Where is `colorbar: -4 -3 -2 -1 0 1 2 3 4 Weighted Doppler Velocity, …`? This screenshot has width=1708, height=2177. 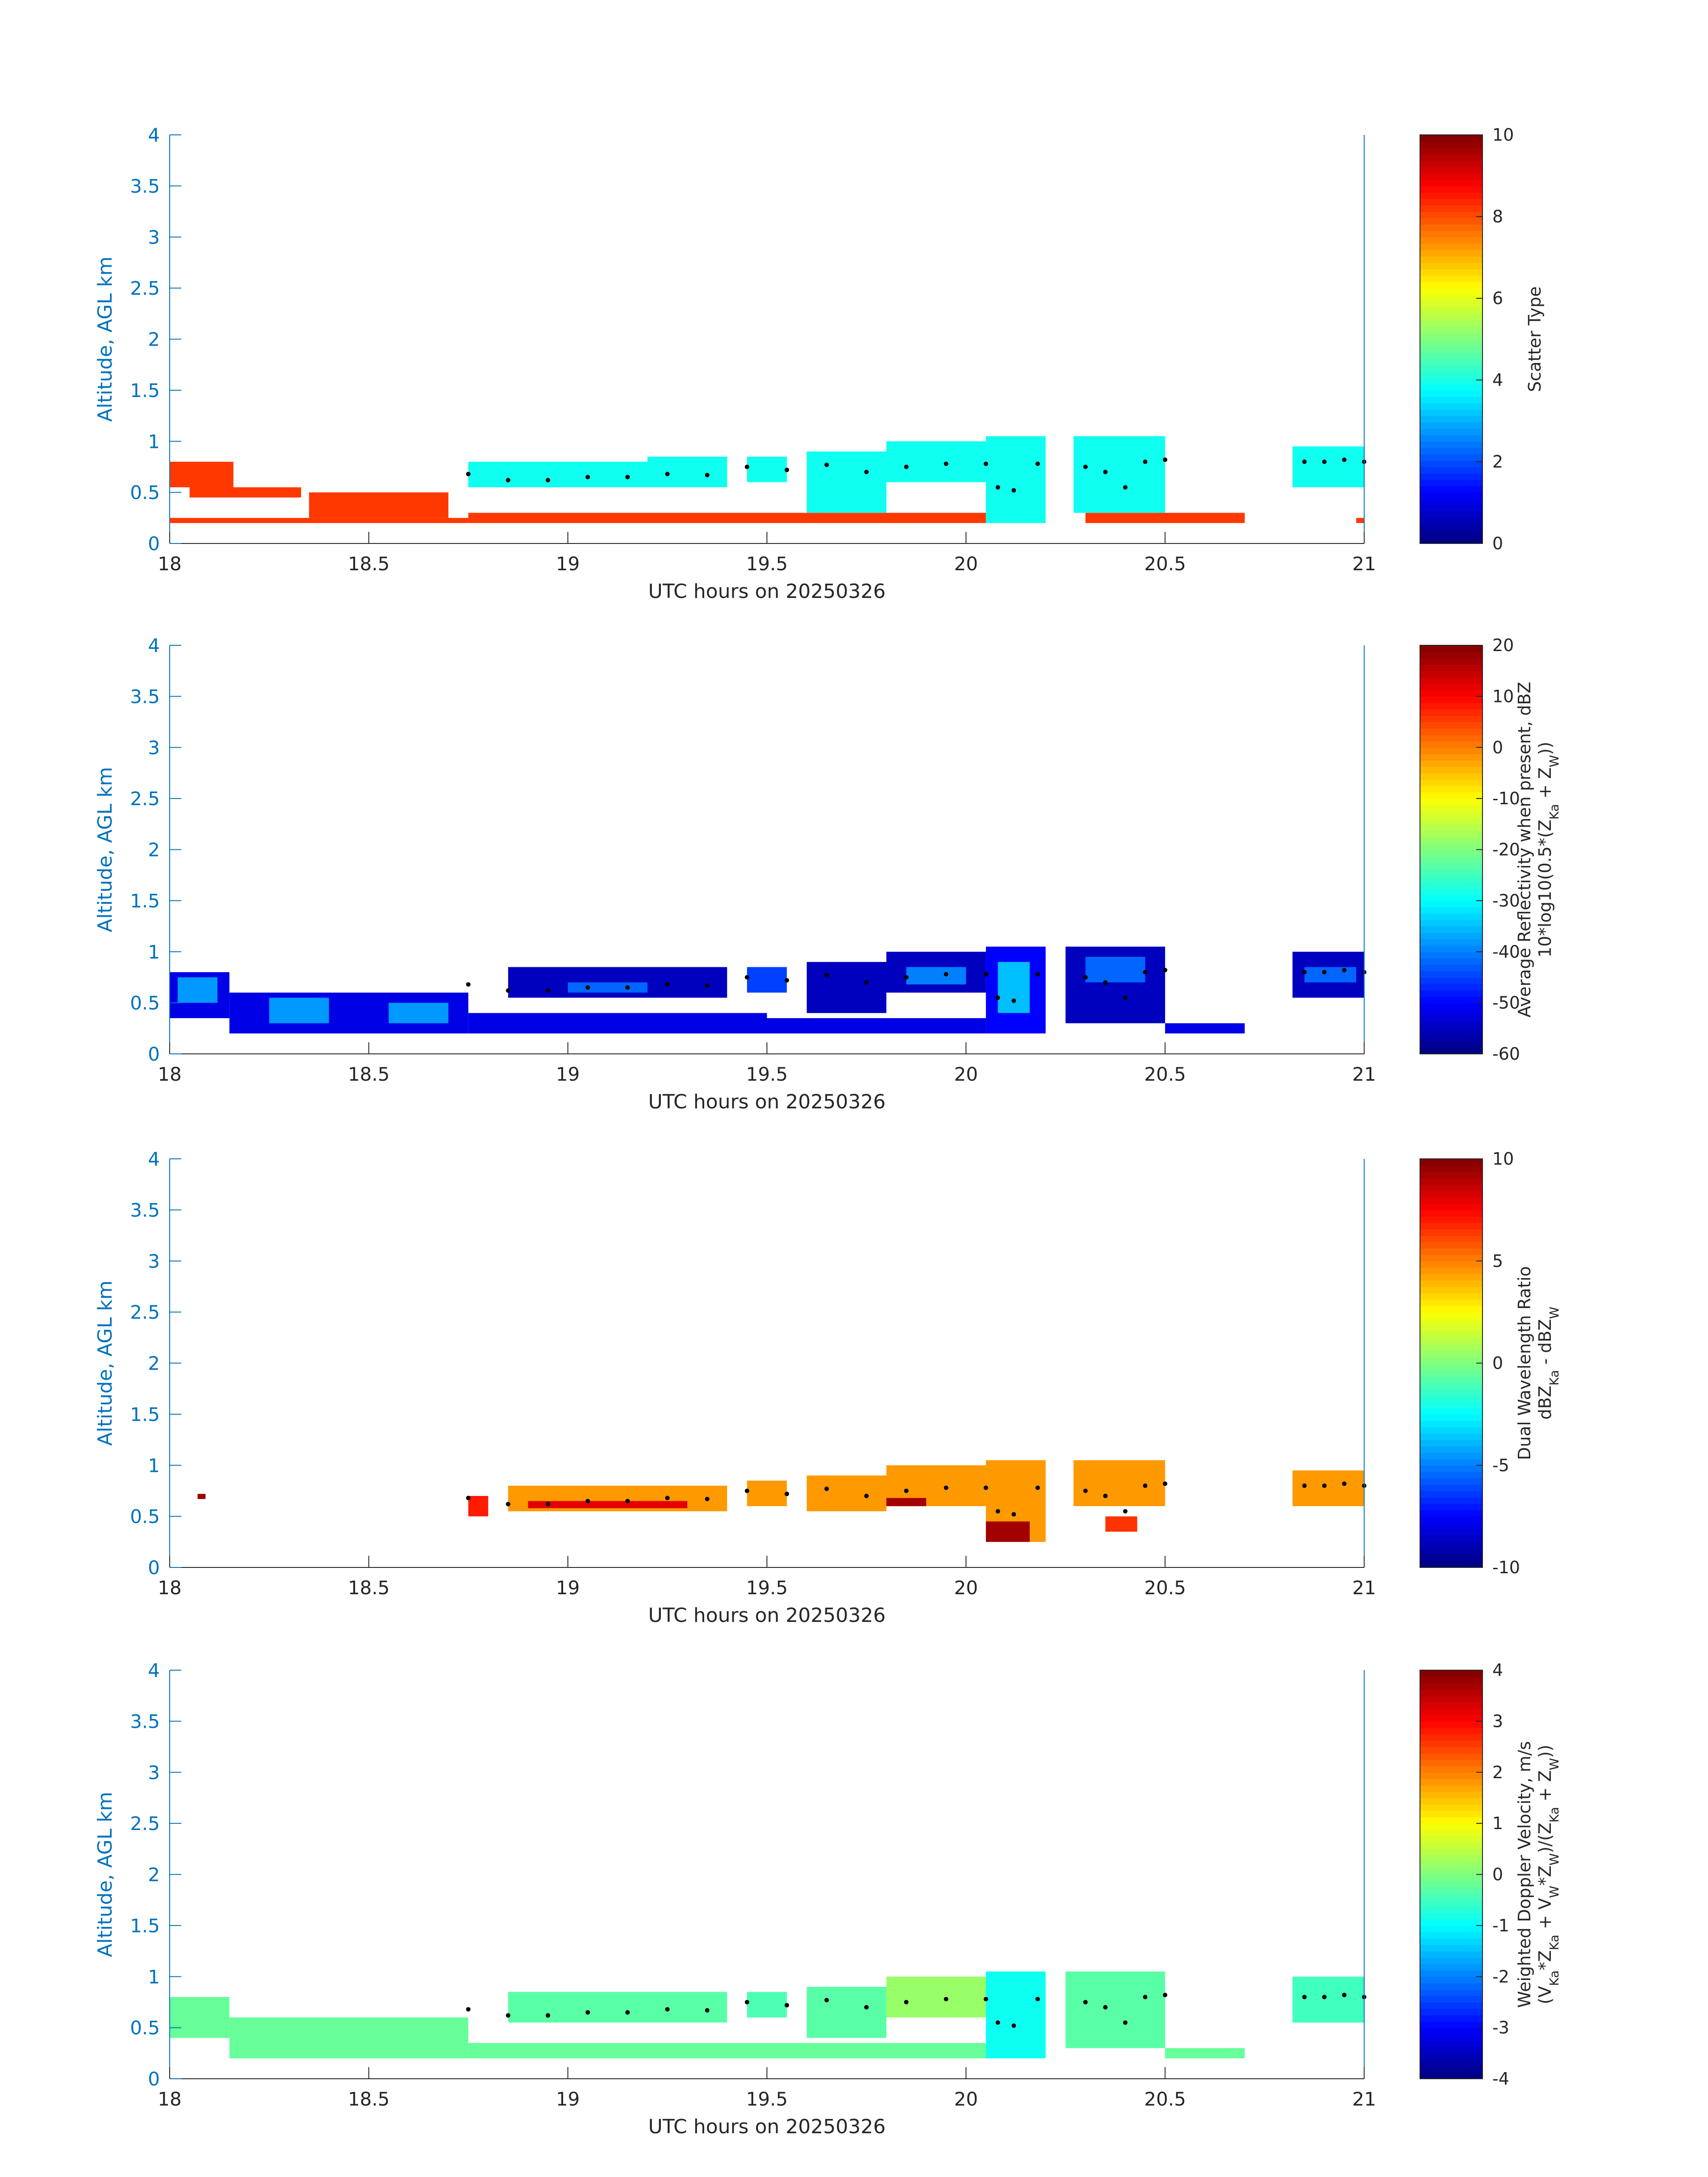
colorbar: -4 -3 -2 -1 0 1 2 3 4 Weighted Doppler Velocity, … is located at coordinates (1491, 1874).